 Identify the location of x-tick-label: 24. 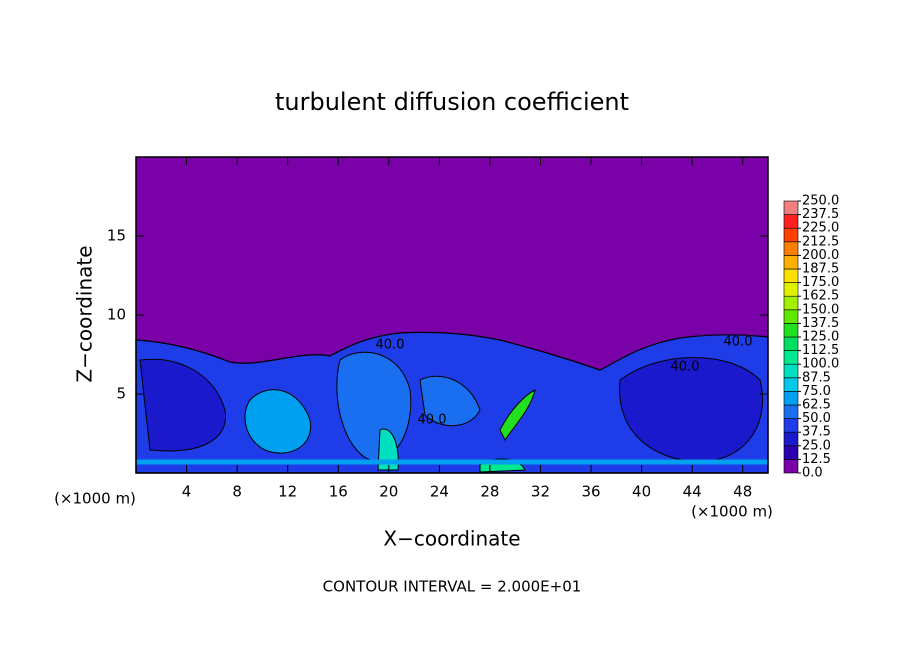
(439, 492).